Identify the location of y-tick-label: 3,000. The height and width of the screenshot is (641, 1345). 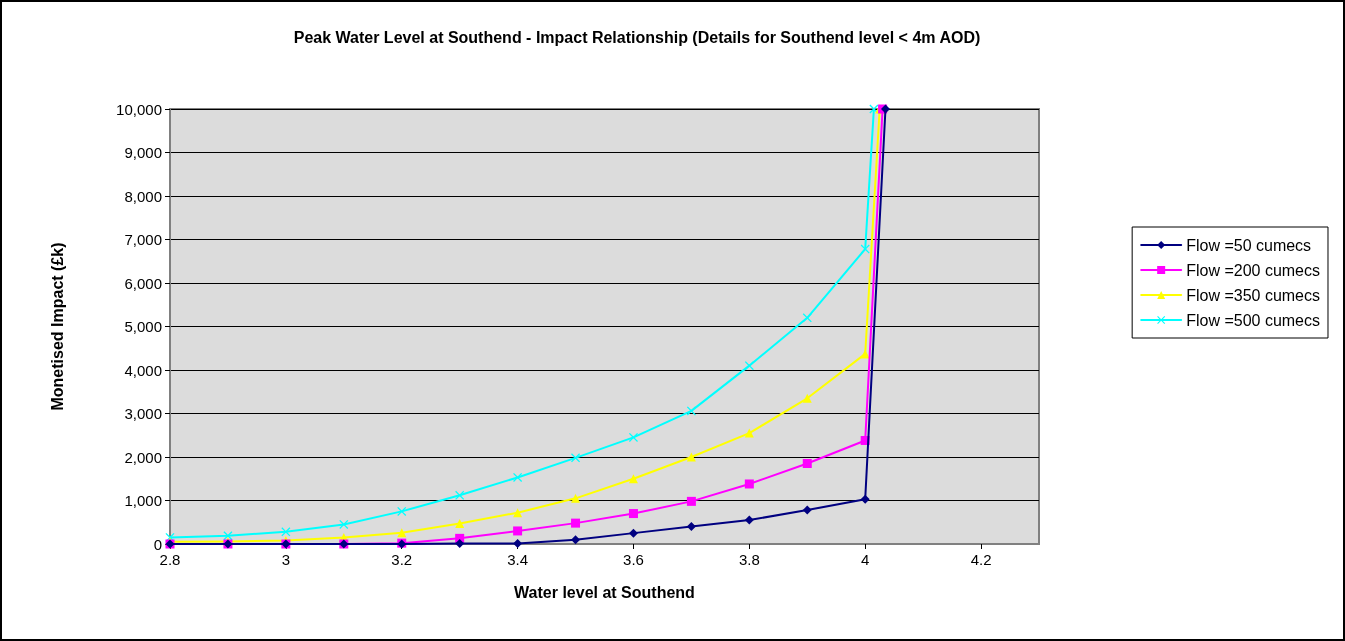
(143, 413).